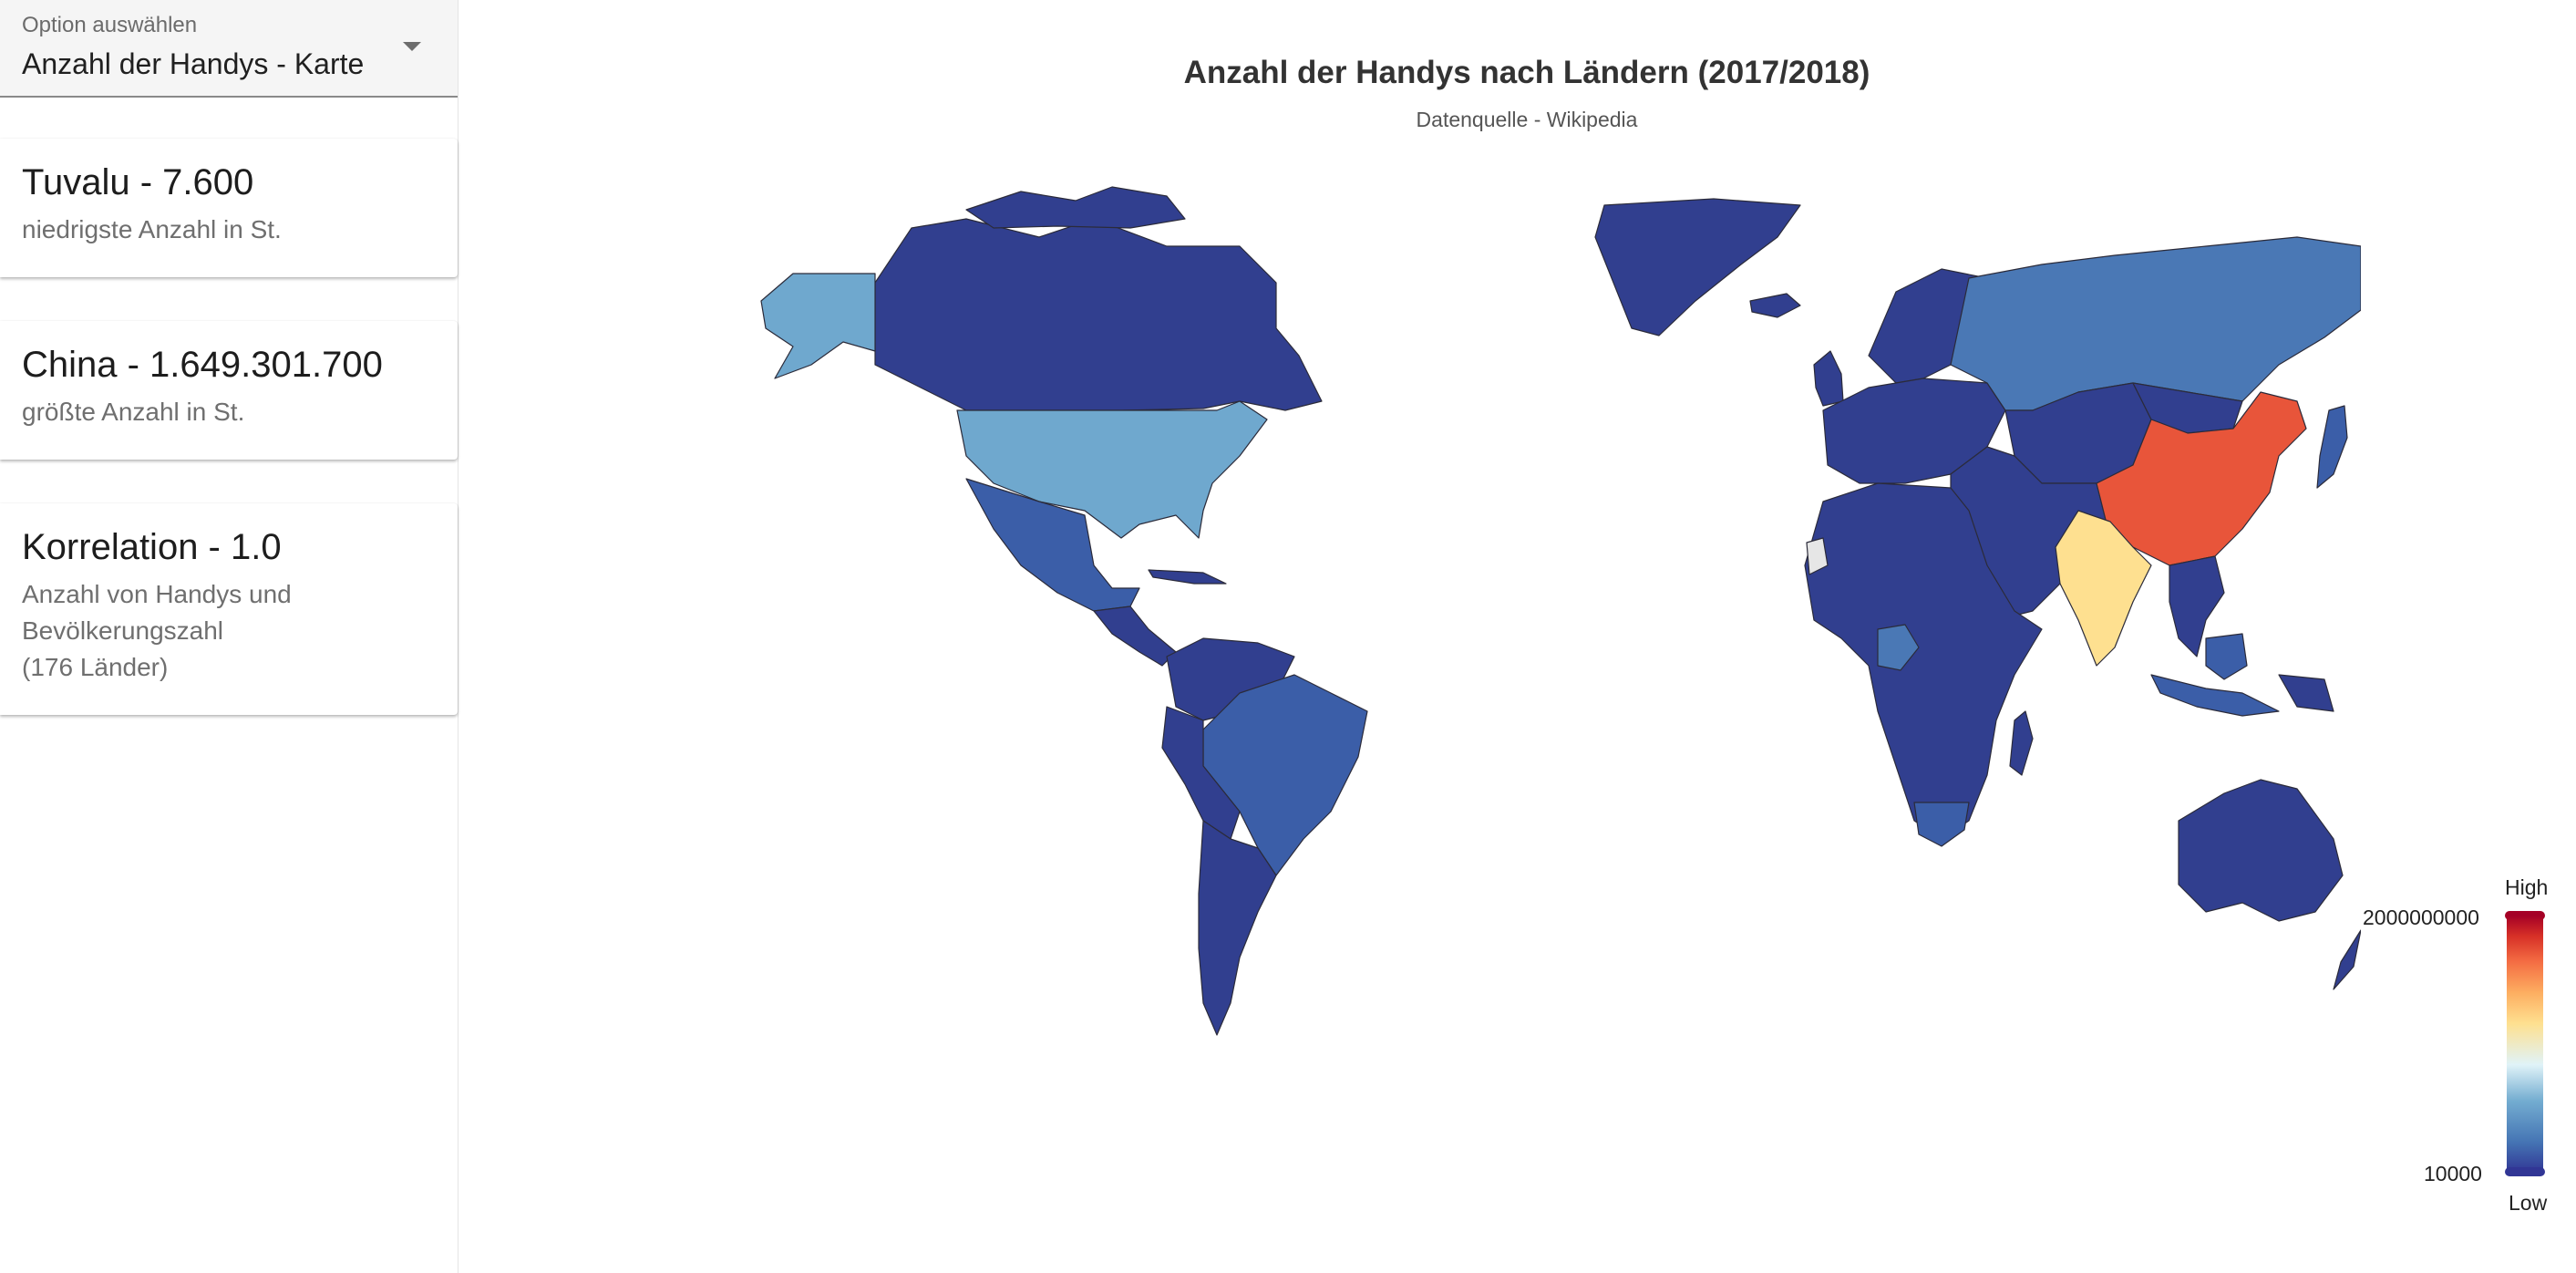  Describe the element at coordinates (818, 326) in the screenshot. I see `region-alaska` at that location.